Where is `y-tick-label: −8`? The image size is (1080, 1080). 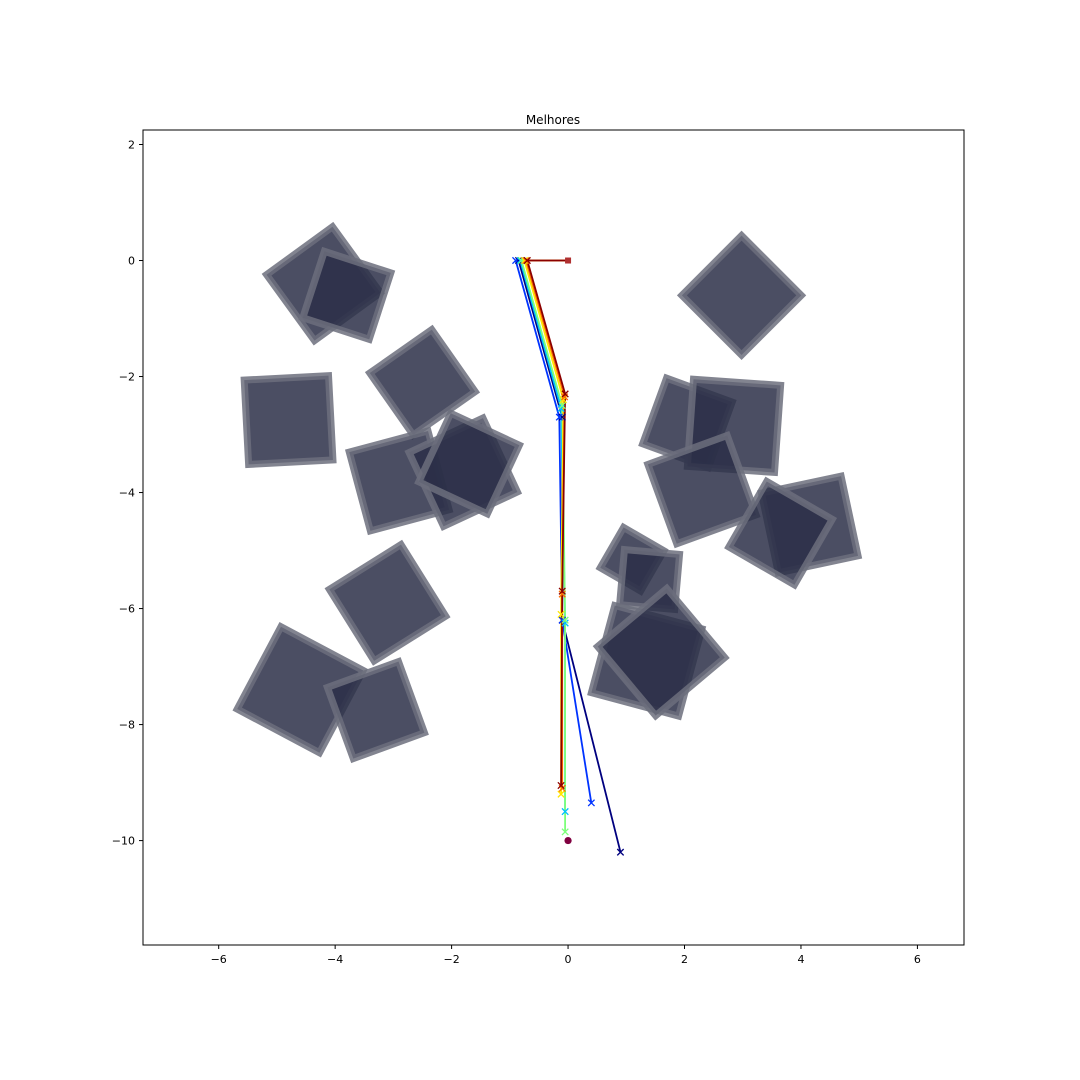 y-tick-label: −8 is located at coordinates (127, 725).